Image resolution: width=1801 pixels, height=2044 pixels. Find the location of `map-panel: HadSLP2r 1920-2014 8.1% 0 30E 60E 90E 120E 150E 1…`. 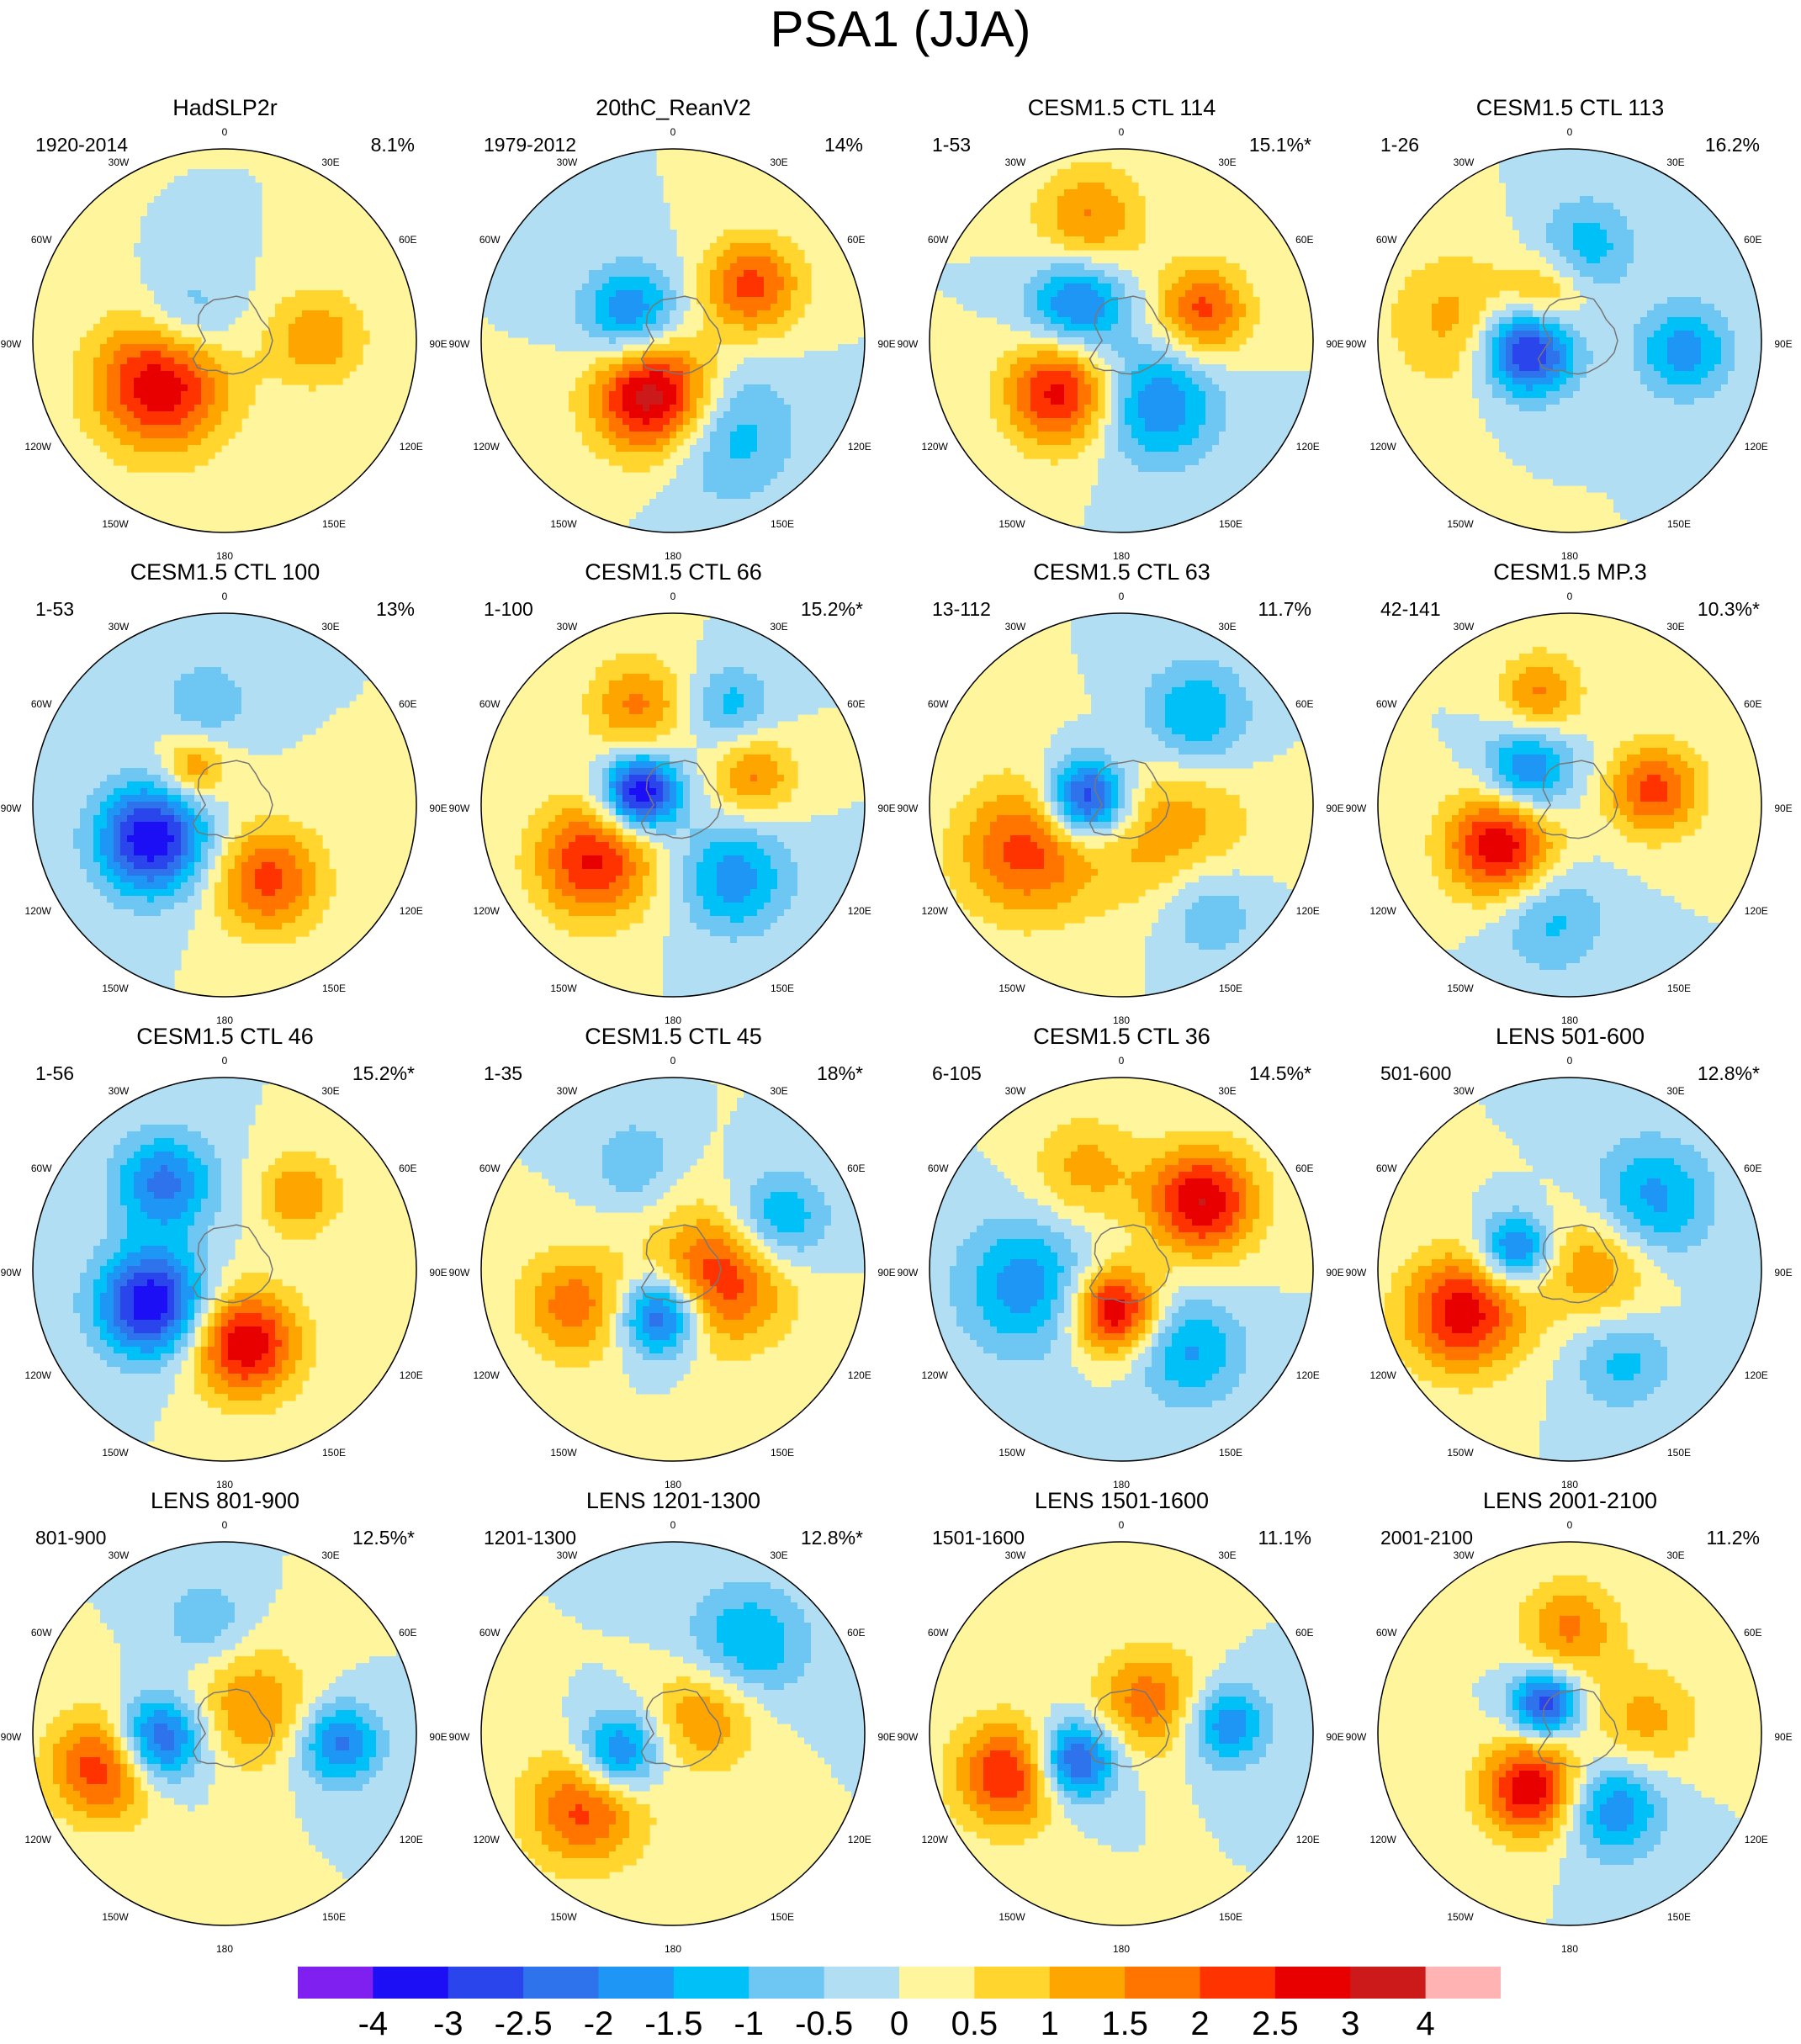

map-panel: HadSLP2r 1920-2014 8.1% 0 30E 60E 90E 120E 150E 1… is located at coordinates (225, 329).